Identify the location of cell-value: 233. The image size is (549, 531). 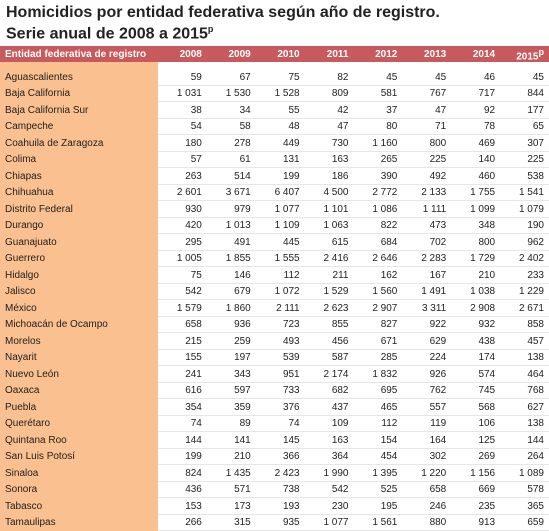
(524, 275).